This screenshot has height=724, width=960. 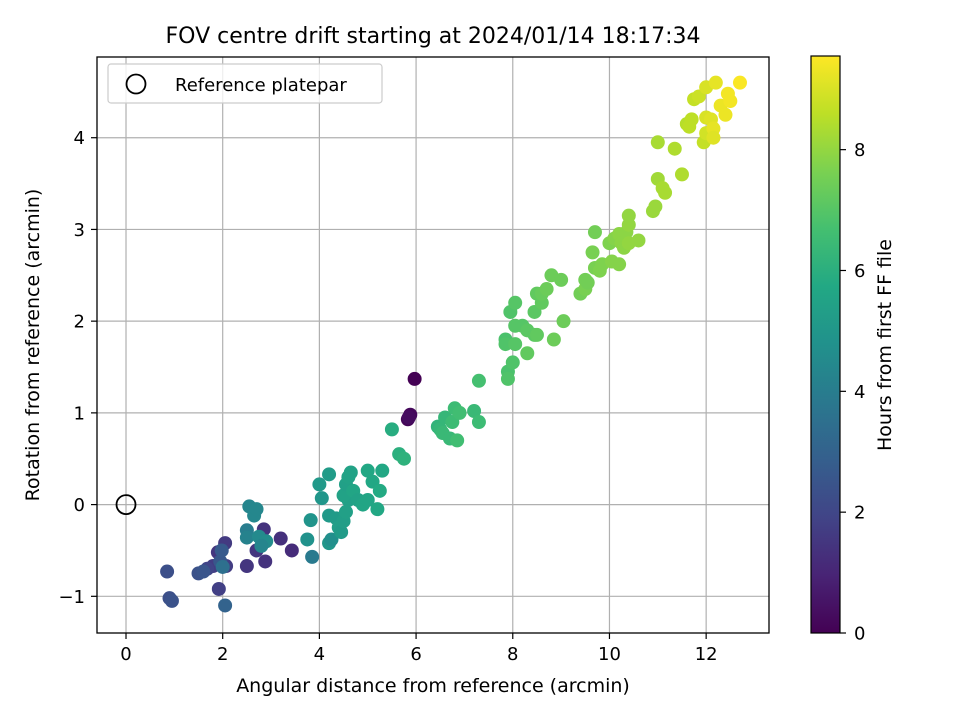 What do you see at coordinates (33, 345) in the screenshot?
I see `y-axis-label: Rotation from reference (arcmin)` at bounding box center [33, 345].